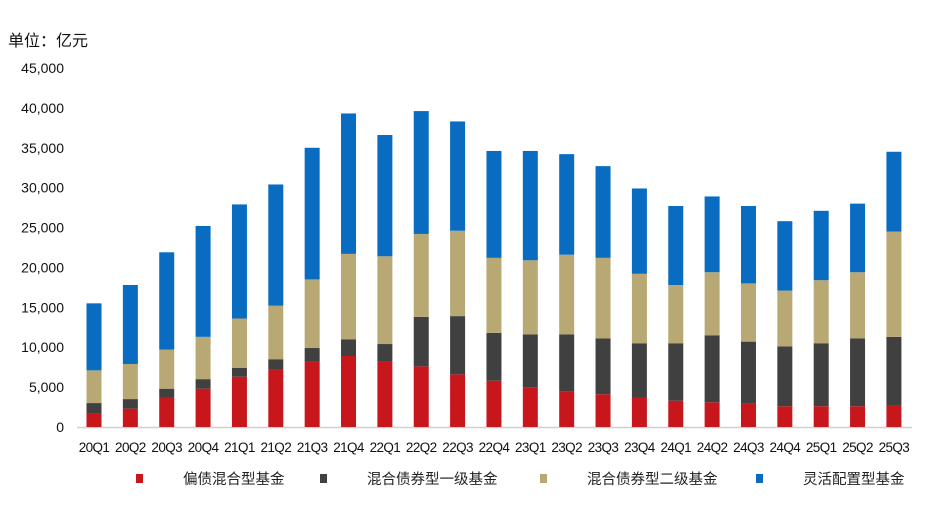  What do you see at coordinates (652, 479) in the screenshot?
I see `legend-label: 混合债券型二级基金` at bounding box center [652, 479].